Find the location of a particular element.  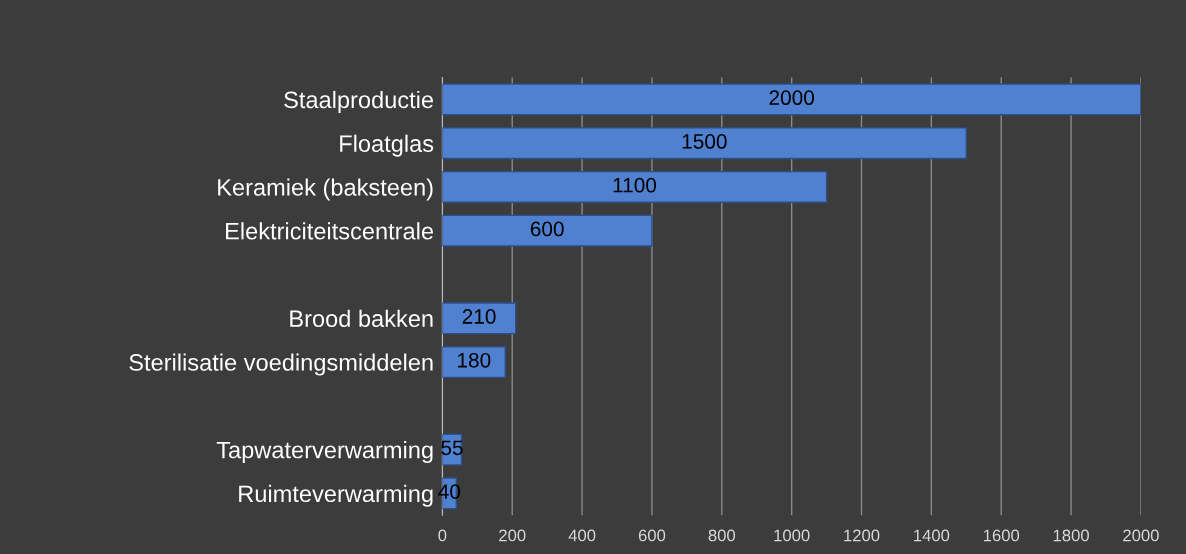

x-tick-label: 1600 is located at coordinates (1001, 535).